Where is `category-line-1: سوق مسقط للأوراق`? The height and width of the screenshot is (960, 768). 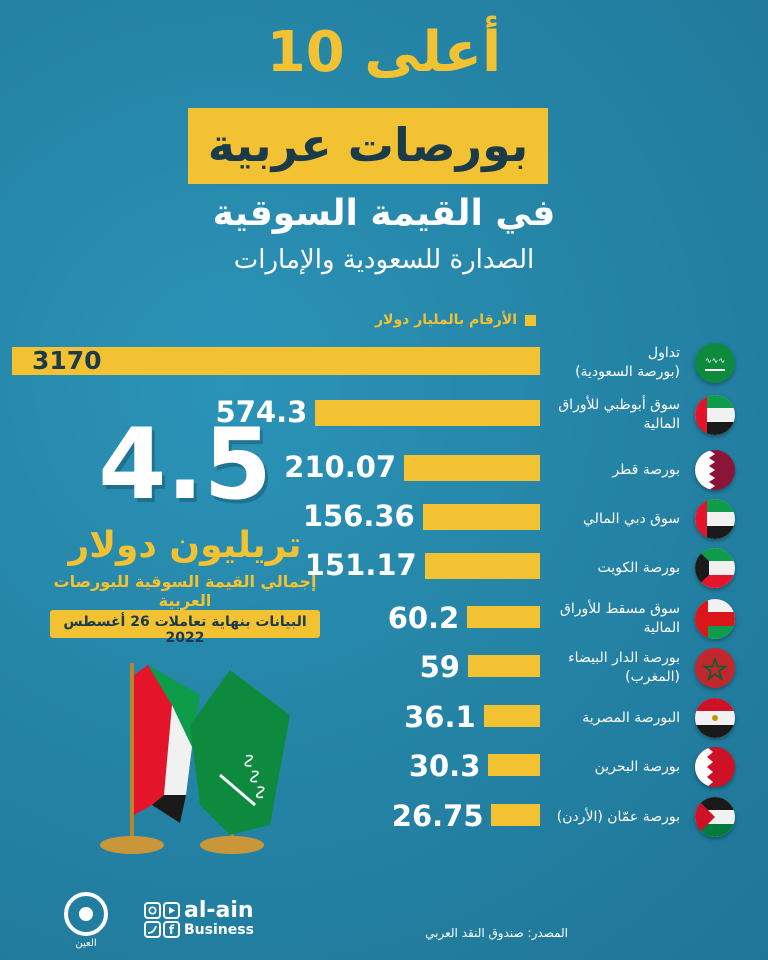 category-line-1: سوق مسقط للأوراق is located at coordinates (620, 609).